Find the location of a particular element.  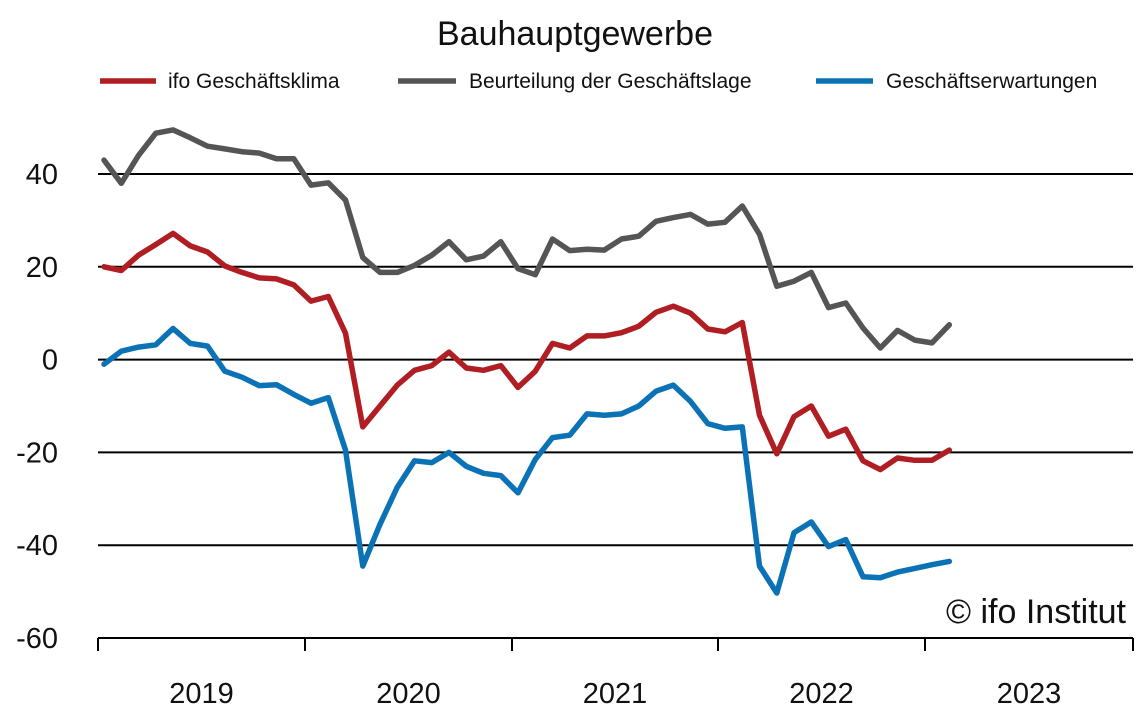

x-tick-label: 2020 is located at coordinates (408, 694).